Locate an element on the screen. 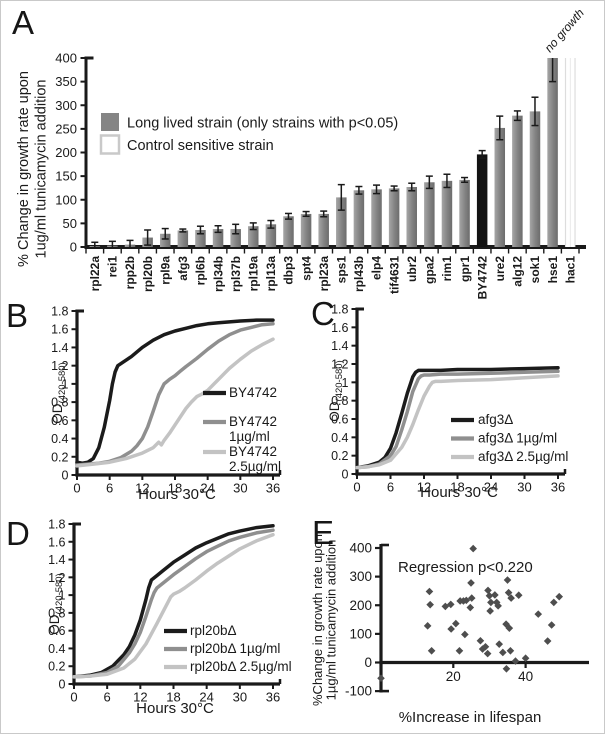 This screenshot has height=734, width=605. series-line-BY4742 is located at coordinates (175, 391).